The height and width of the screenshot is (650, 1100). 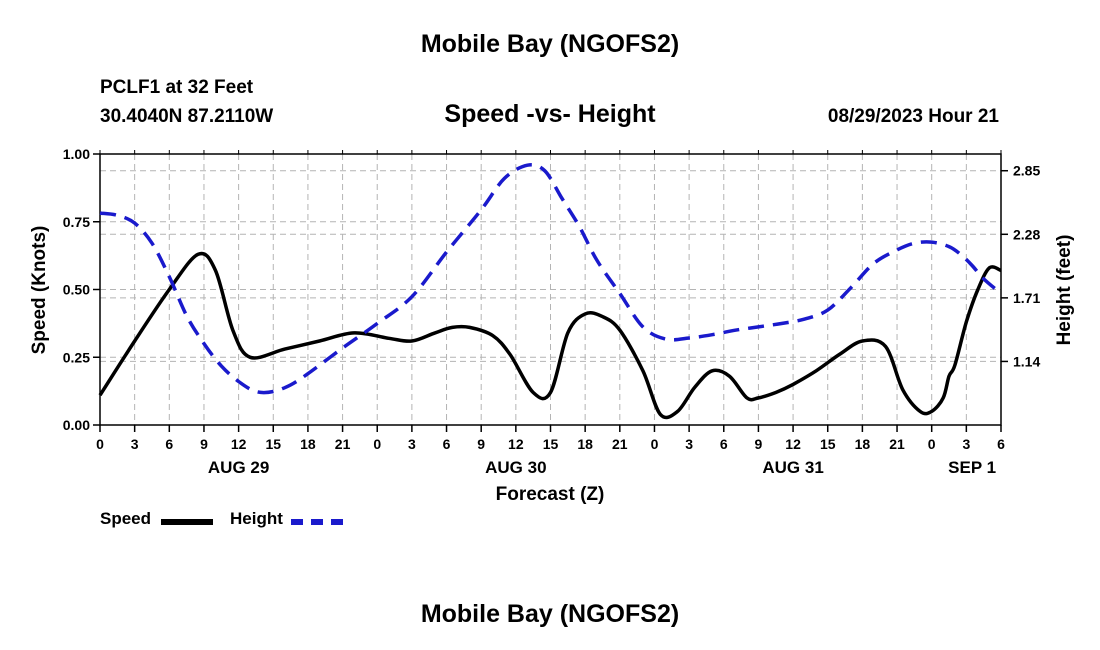 I want to click on footer-title: Mobile Bay (NGOFS2), so click(x=550, y=614).